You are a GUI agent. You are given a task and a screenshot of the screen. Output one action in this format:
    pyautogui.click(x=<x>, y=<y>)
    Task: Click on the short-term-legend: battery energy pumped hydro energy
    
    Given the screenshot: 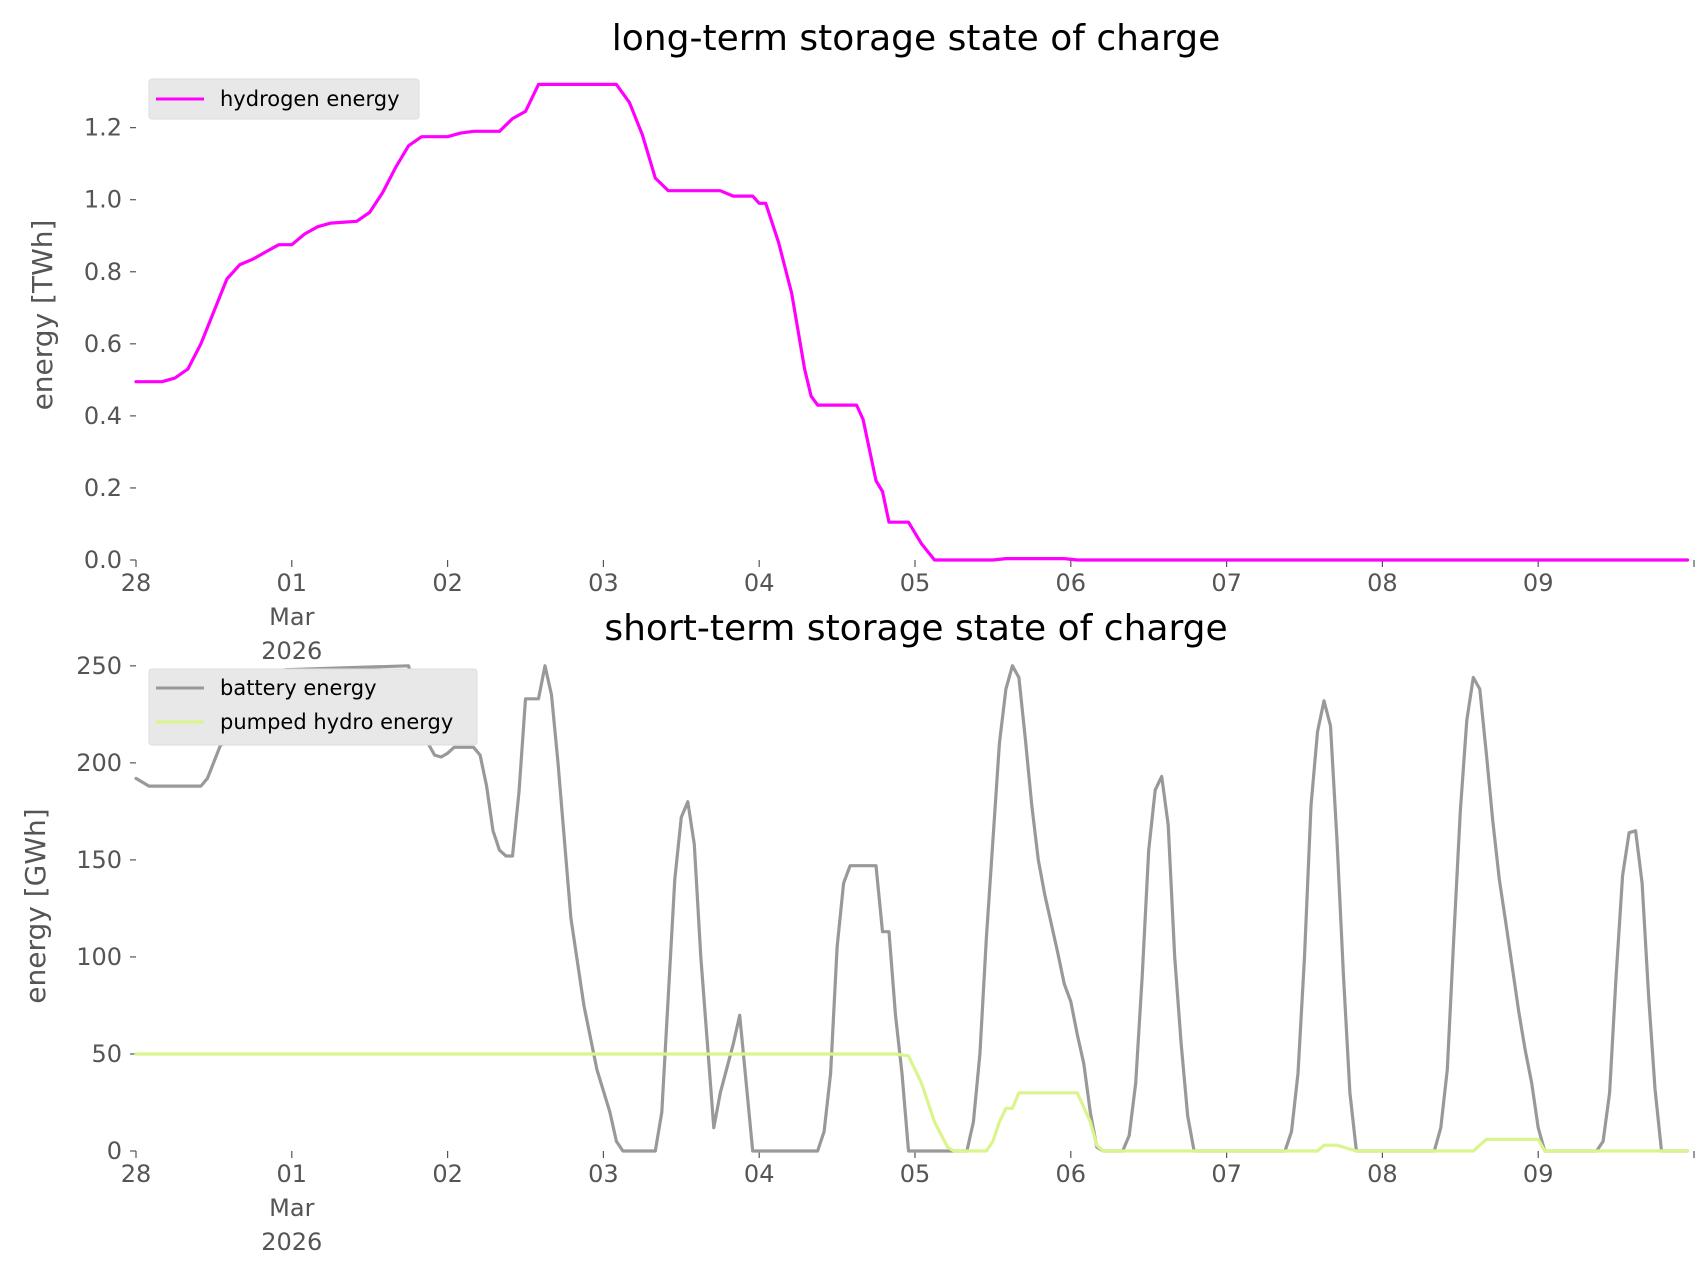 What is the action you would take?
    pyautogui.click(x=313, y=707)
    